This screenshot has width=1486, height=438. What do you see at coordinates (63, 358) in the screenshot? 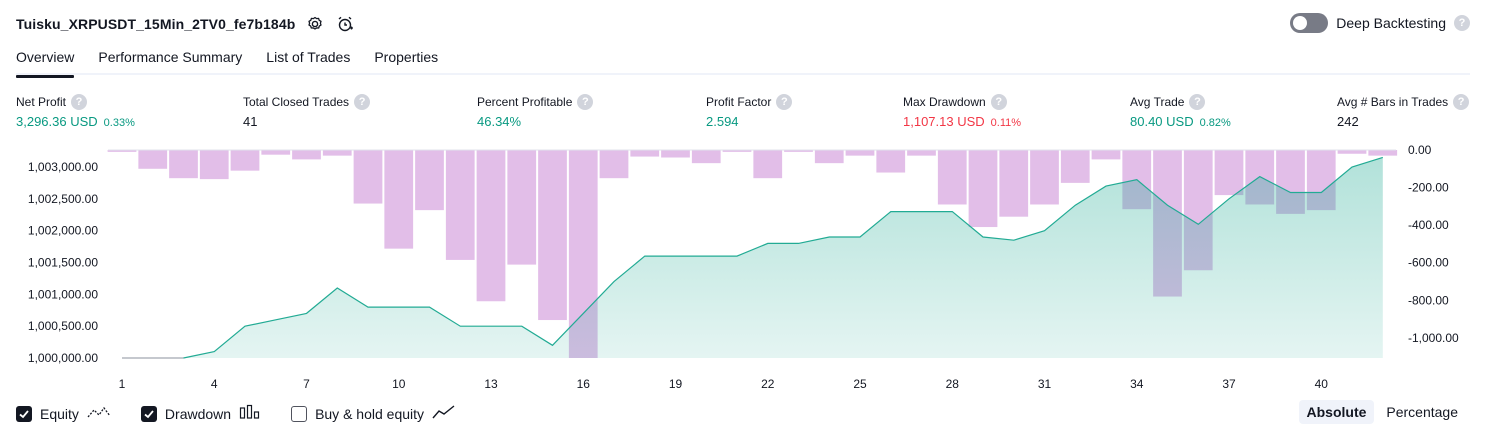
I see `left-axis-tick: 1,000,000.00` at bounding box center [63, 358].